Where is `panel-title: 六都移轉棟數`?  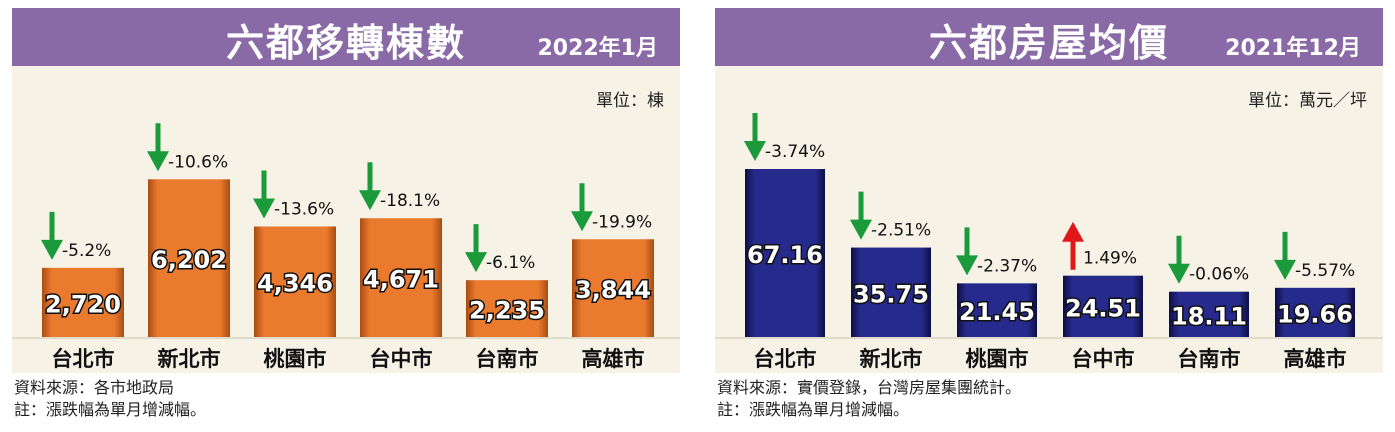 panel-title: 六都移轉棟數 is located at coordinates (345, 43).